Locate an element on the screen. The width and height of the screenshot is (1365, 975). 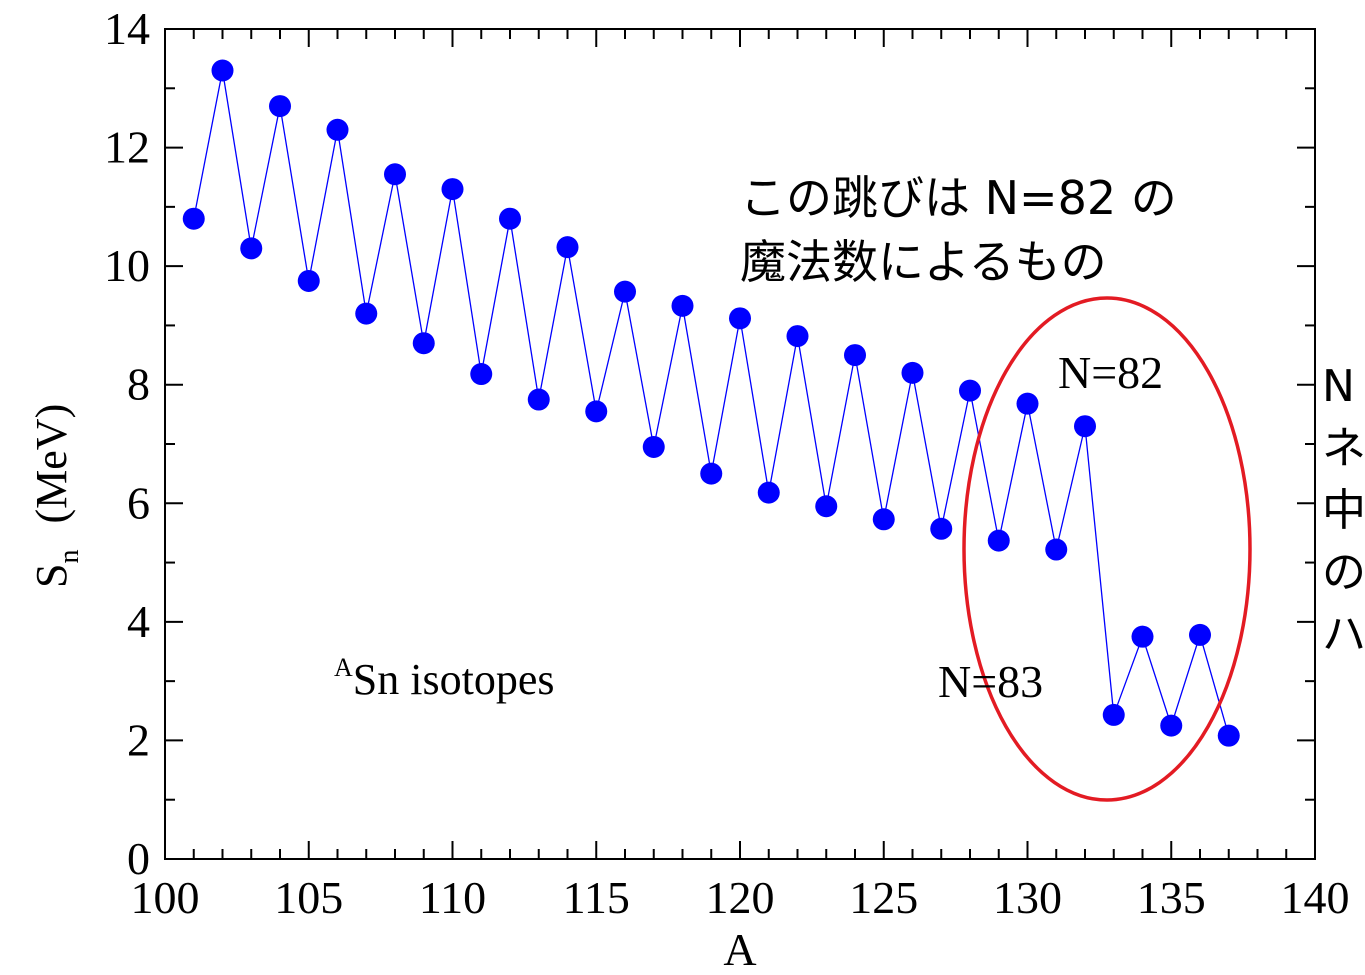
y-tick-label: 2 is located at coordinates (138, 739).